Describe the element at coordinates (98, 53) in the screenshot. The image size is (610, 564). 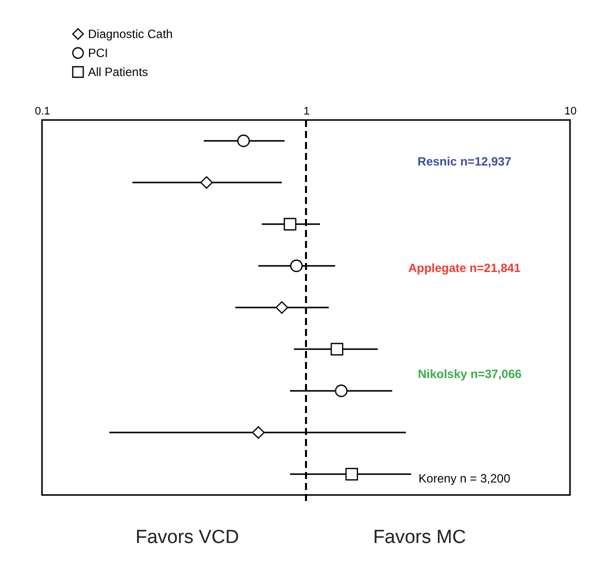
I see `legend-label: PCI` at that location.